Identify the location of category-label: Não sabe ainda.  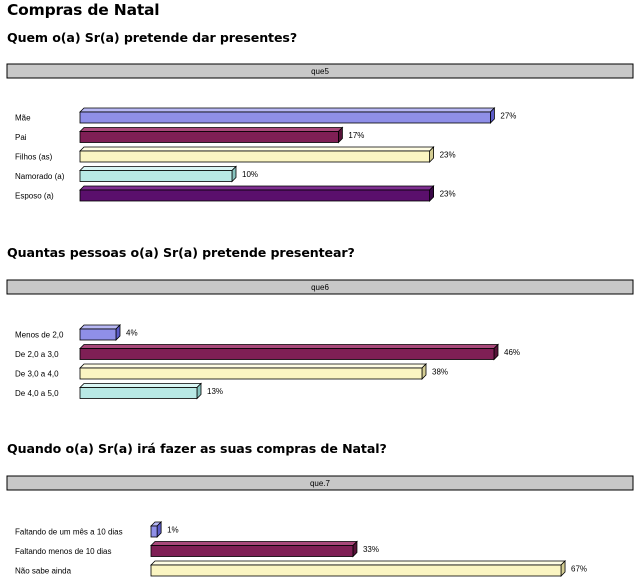
(43, 571).